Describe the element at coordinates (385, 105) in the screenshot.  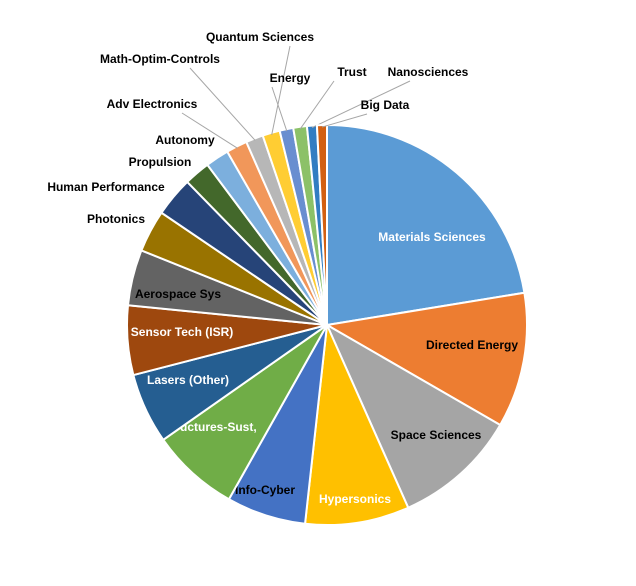
I see `slice-label: Big Data` at that location.